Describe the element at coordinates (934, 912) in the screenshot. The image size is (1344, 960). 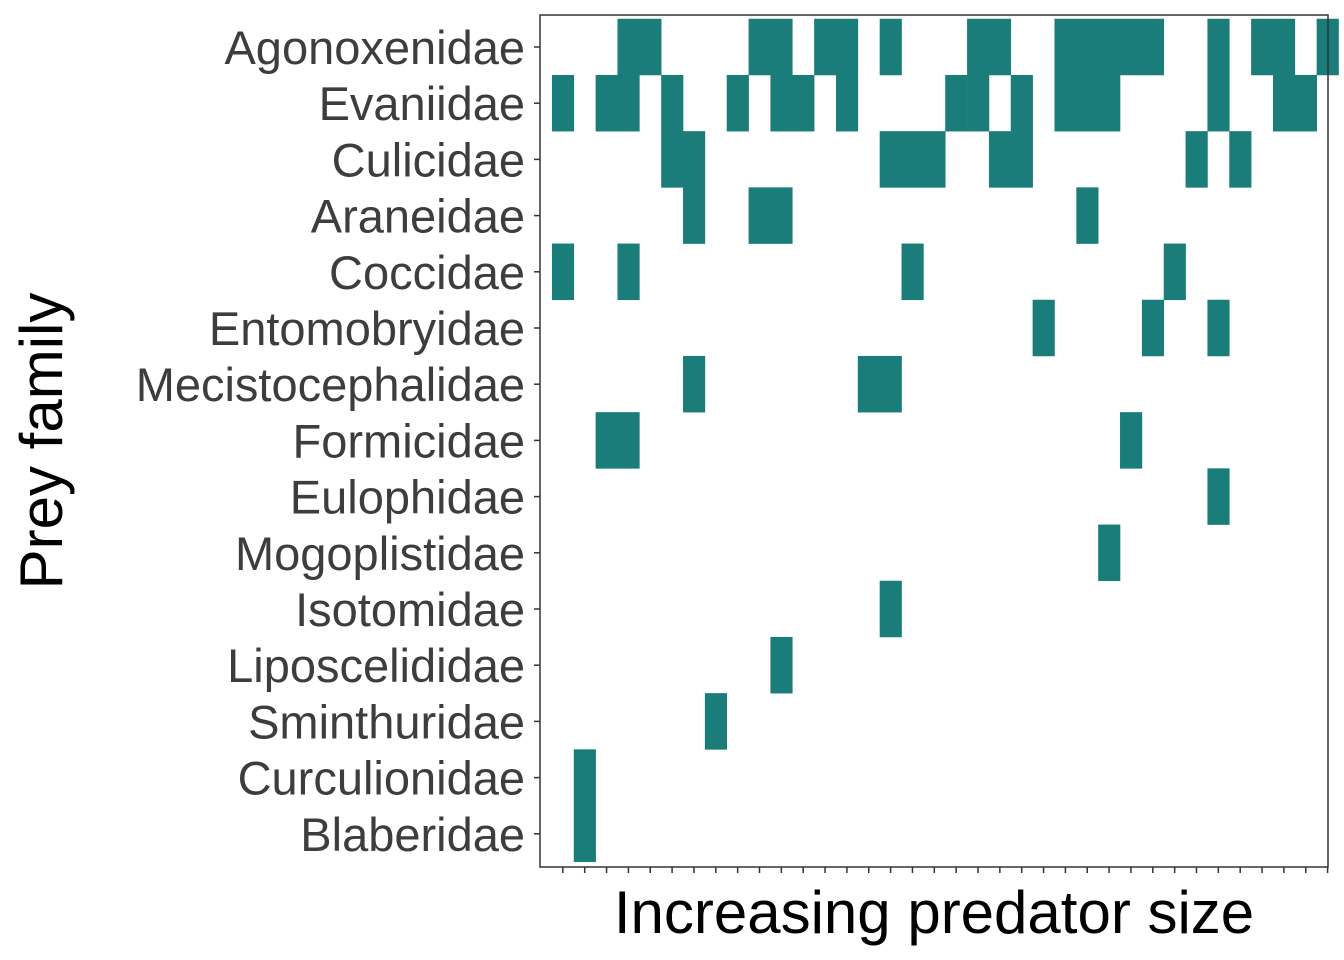
I see `x-axis-title: Increasing predator size` at that location.